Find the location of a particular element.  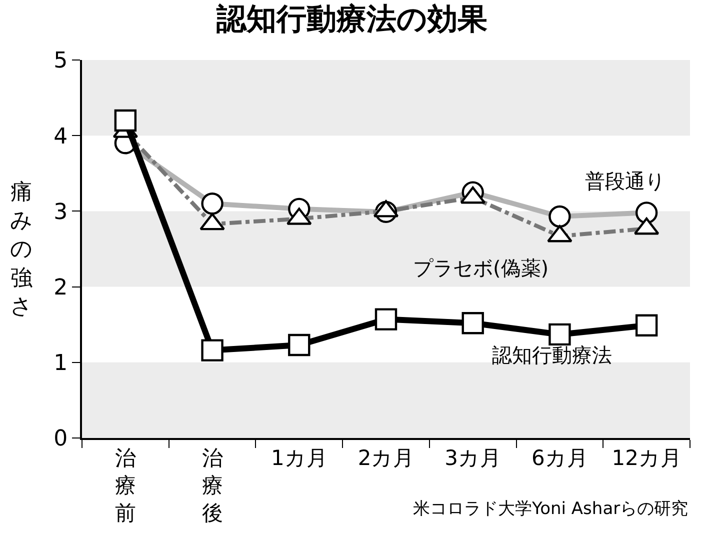

y-axis-title: 痛みの強さ is located at coordinates (21, 250).